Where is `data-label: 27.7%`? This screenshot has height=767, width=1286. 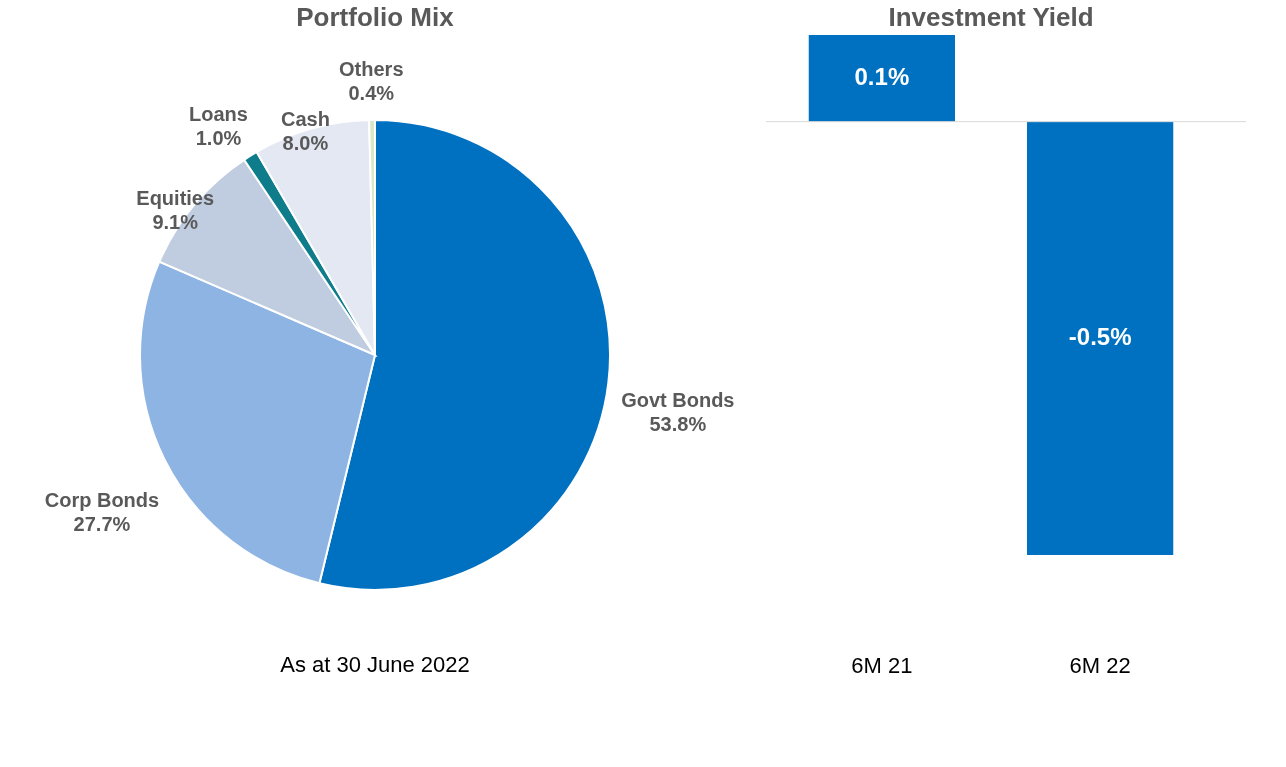
data-label: 27.7% is located at coordinates (102, 523).